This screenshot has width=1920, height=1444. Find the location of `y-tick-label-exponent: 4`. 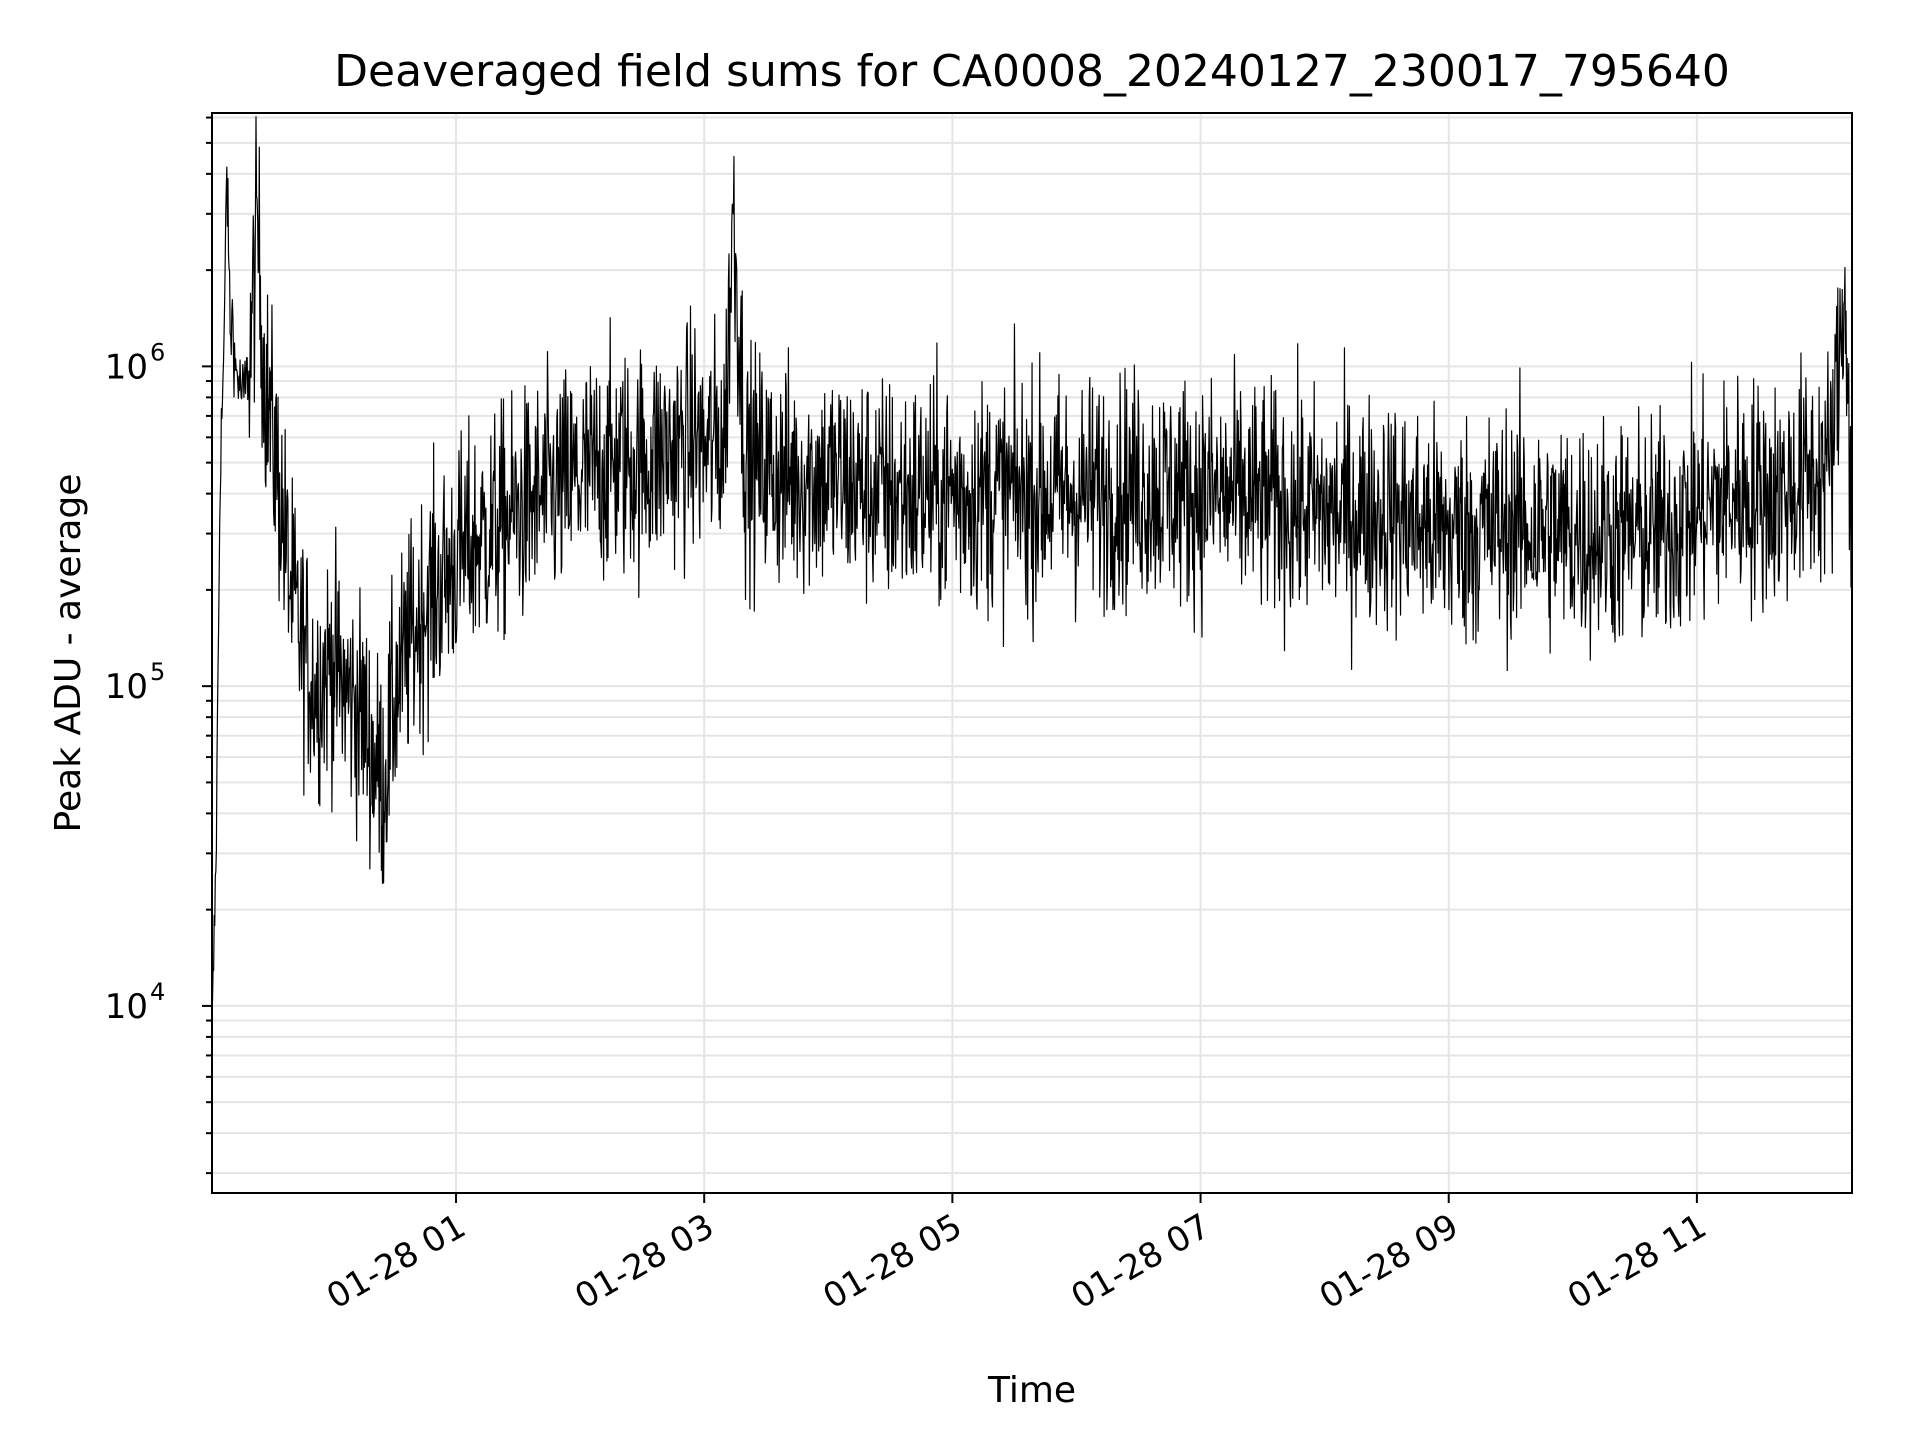

y-tick-label-exponent: 4 is located at coordinates (157, 992).